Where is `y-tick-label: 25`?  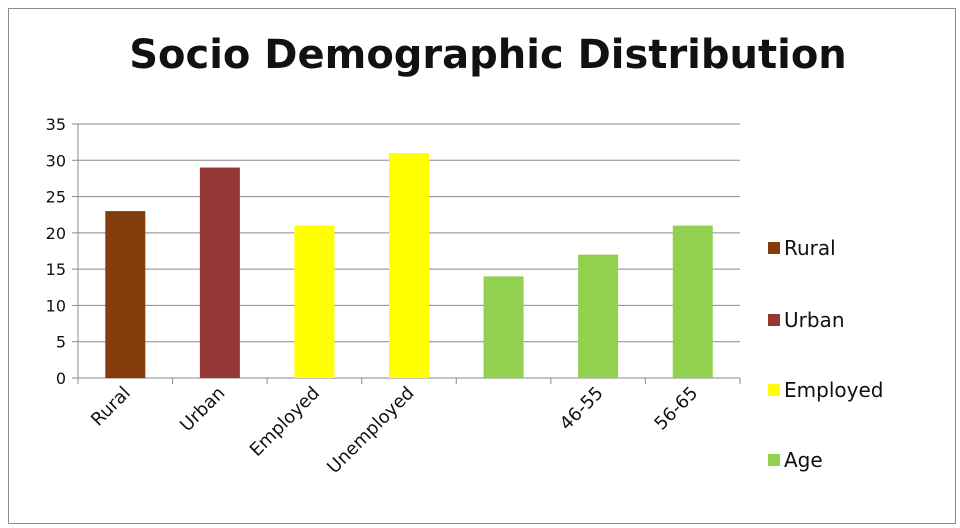 y-tick-label: 25 is located at coordinates (56, 197).